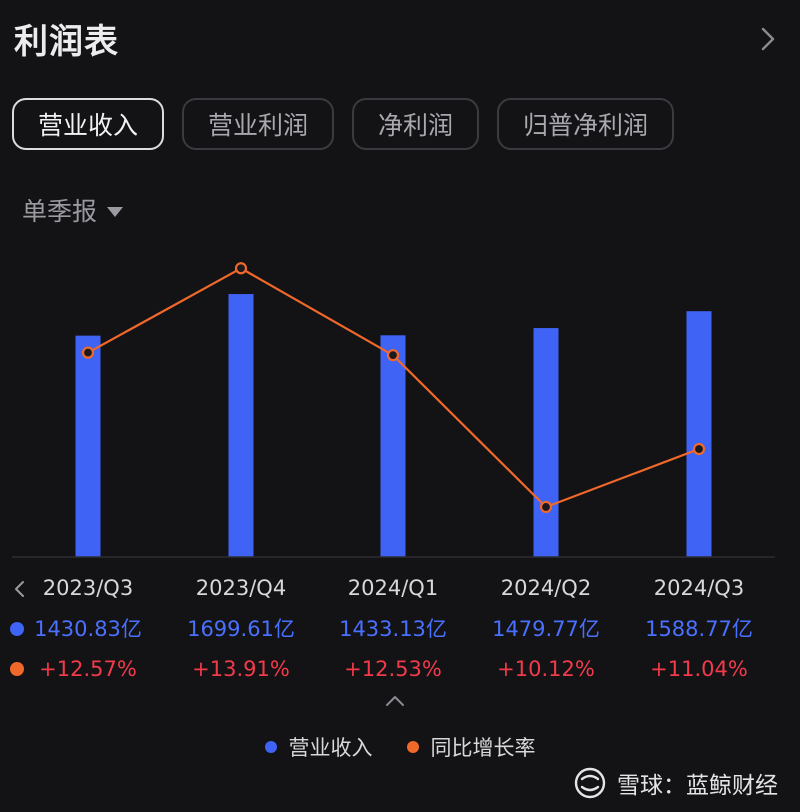 This screenshot has height=812, width=800. Describe the element at coordinates (66, 42) in the screenshot. I see `page-title: 利润表` at that location.